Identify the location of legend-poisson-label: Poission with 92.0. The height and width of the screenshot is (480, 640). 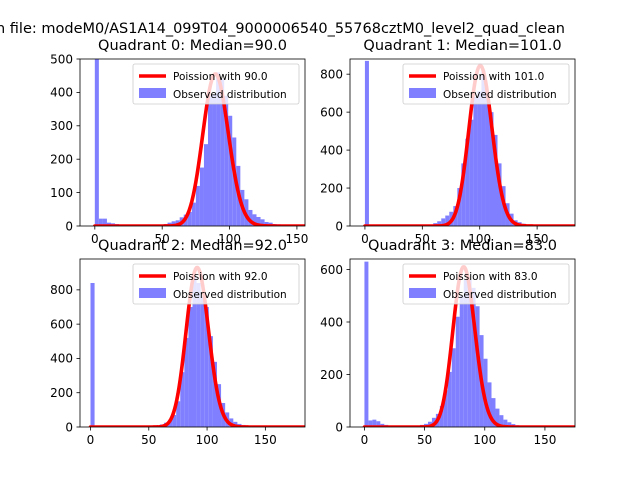
(220, 277).